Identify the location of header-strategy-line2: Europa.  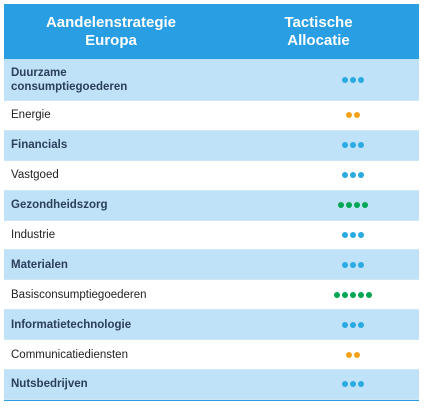
(111, 40).